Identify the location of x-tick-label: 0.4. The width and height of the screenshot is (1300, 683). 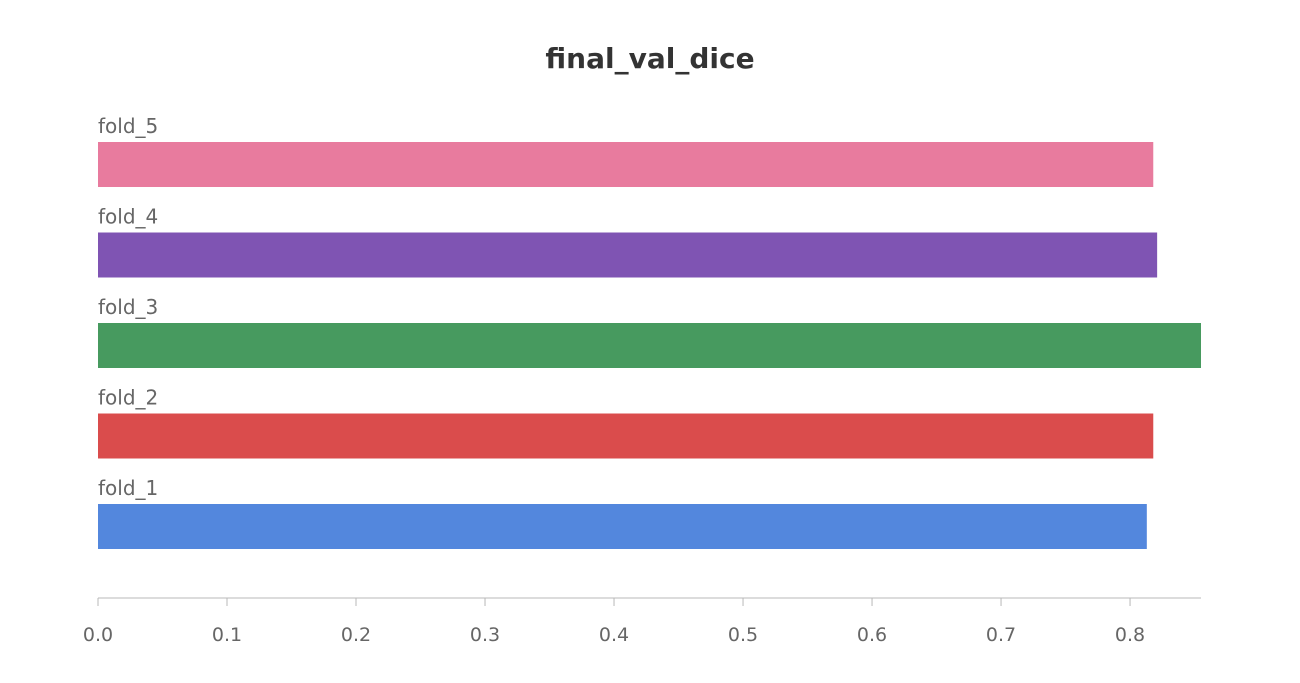
(614, 635).